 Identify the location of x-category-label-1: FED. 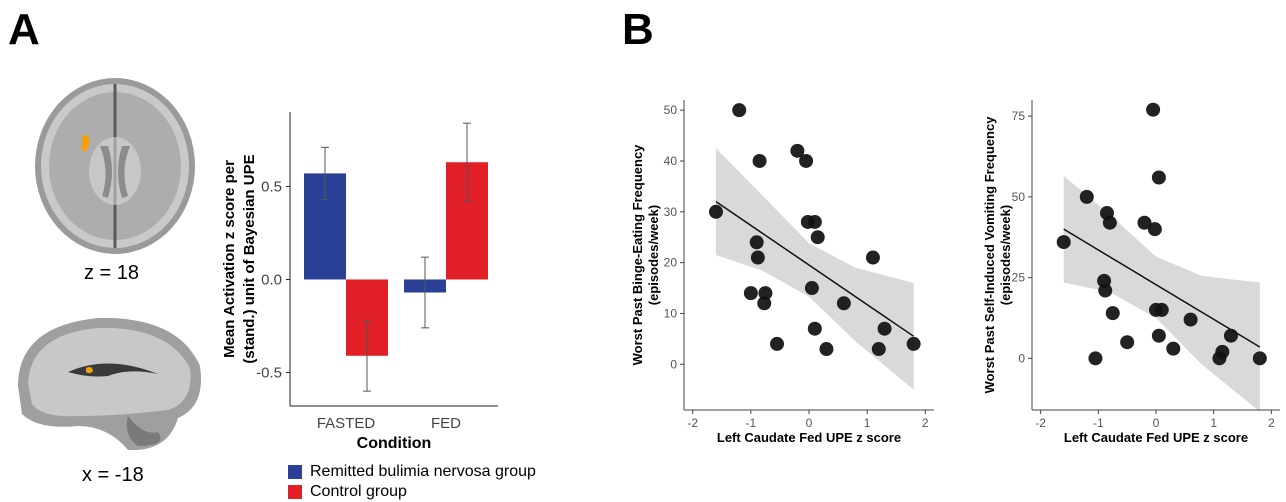
(446, 423).